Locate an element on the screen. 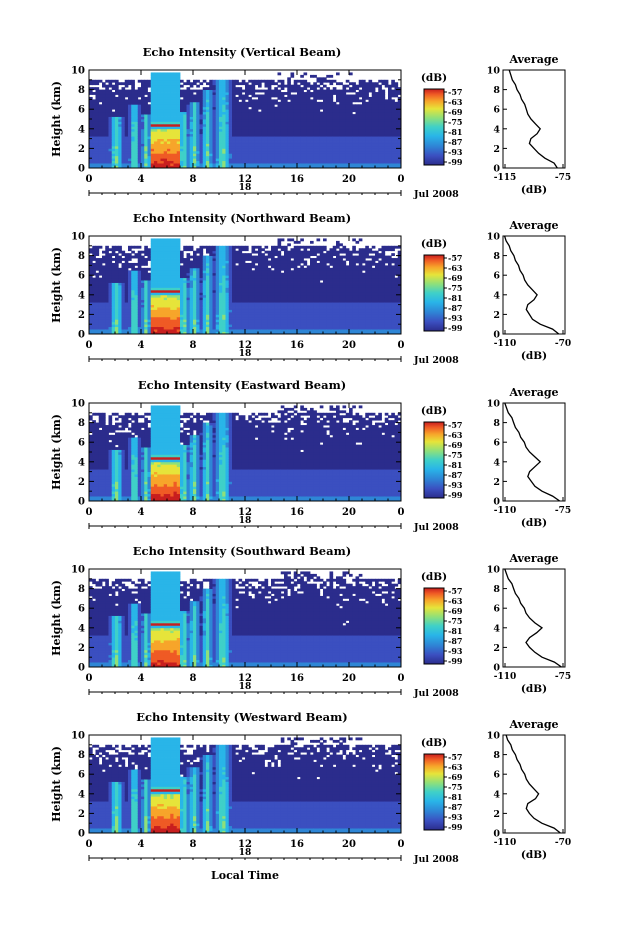 This screenshot has height=929, width=621. average-frame is located at coordinates (534, 119).